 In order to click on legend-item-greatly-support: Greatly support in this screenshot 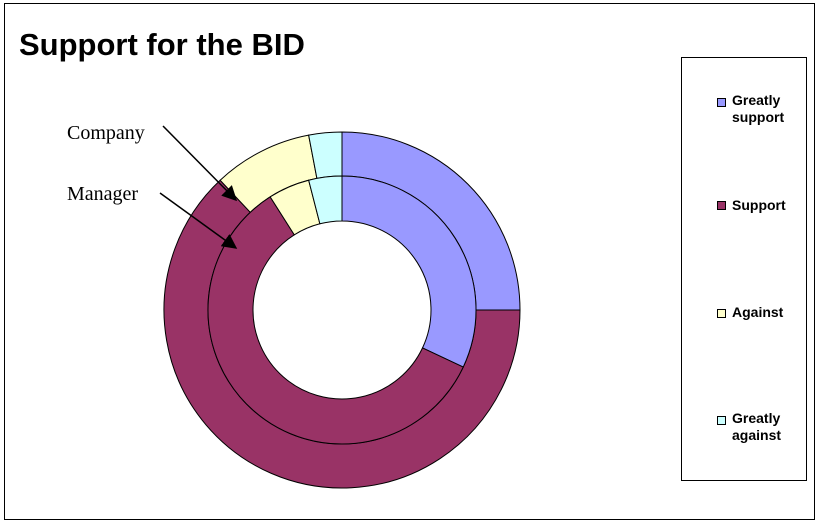, I will do `click(745, 112)`.